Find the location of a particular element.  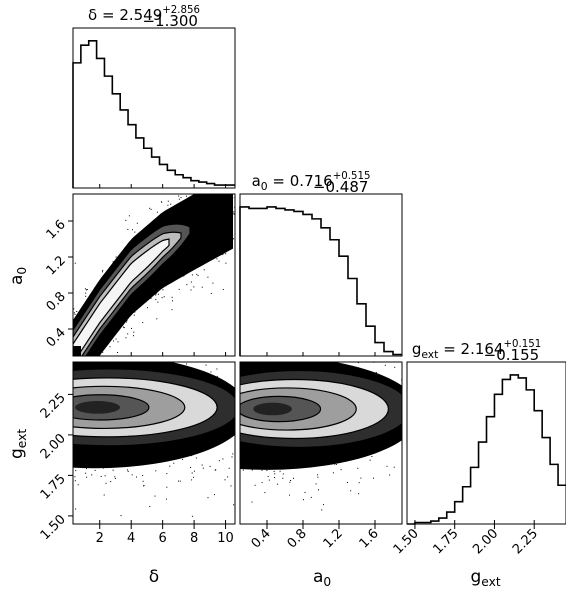

y-tick-label-a0-0: 0.4 is located at coordinates (56, 337).